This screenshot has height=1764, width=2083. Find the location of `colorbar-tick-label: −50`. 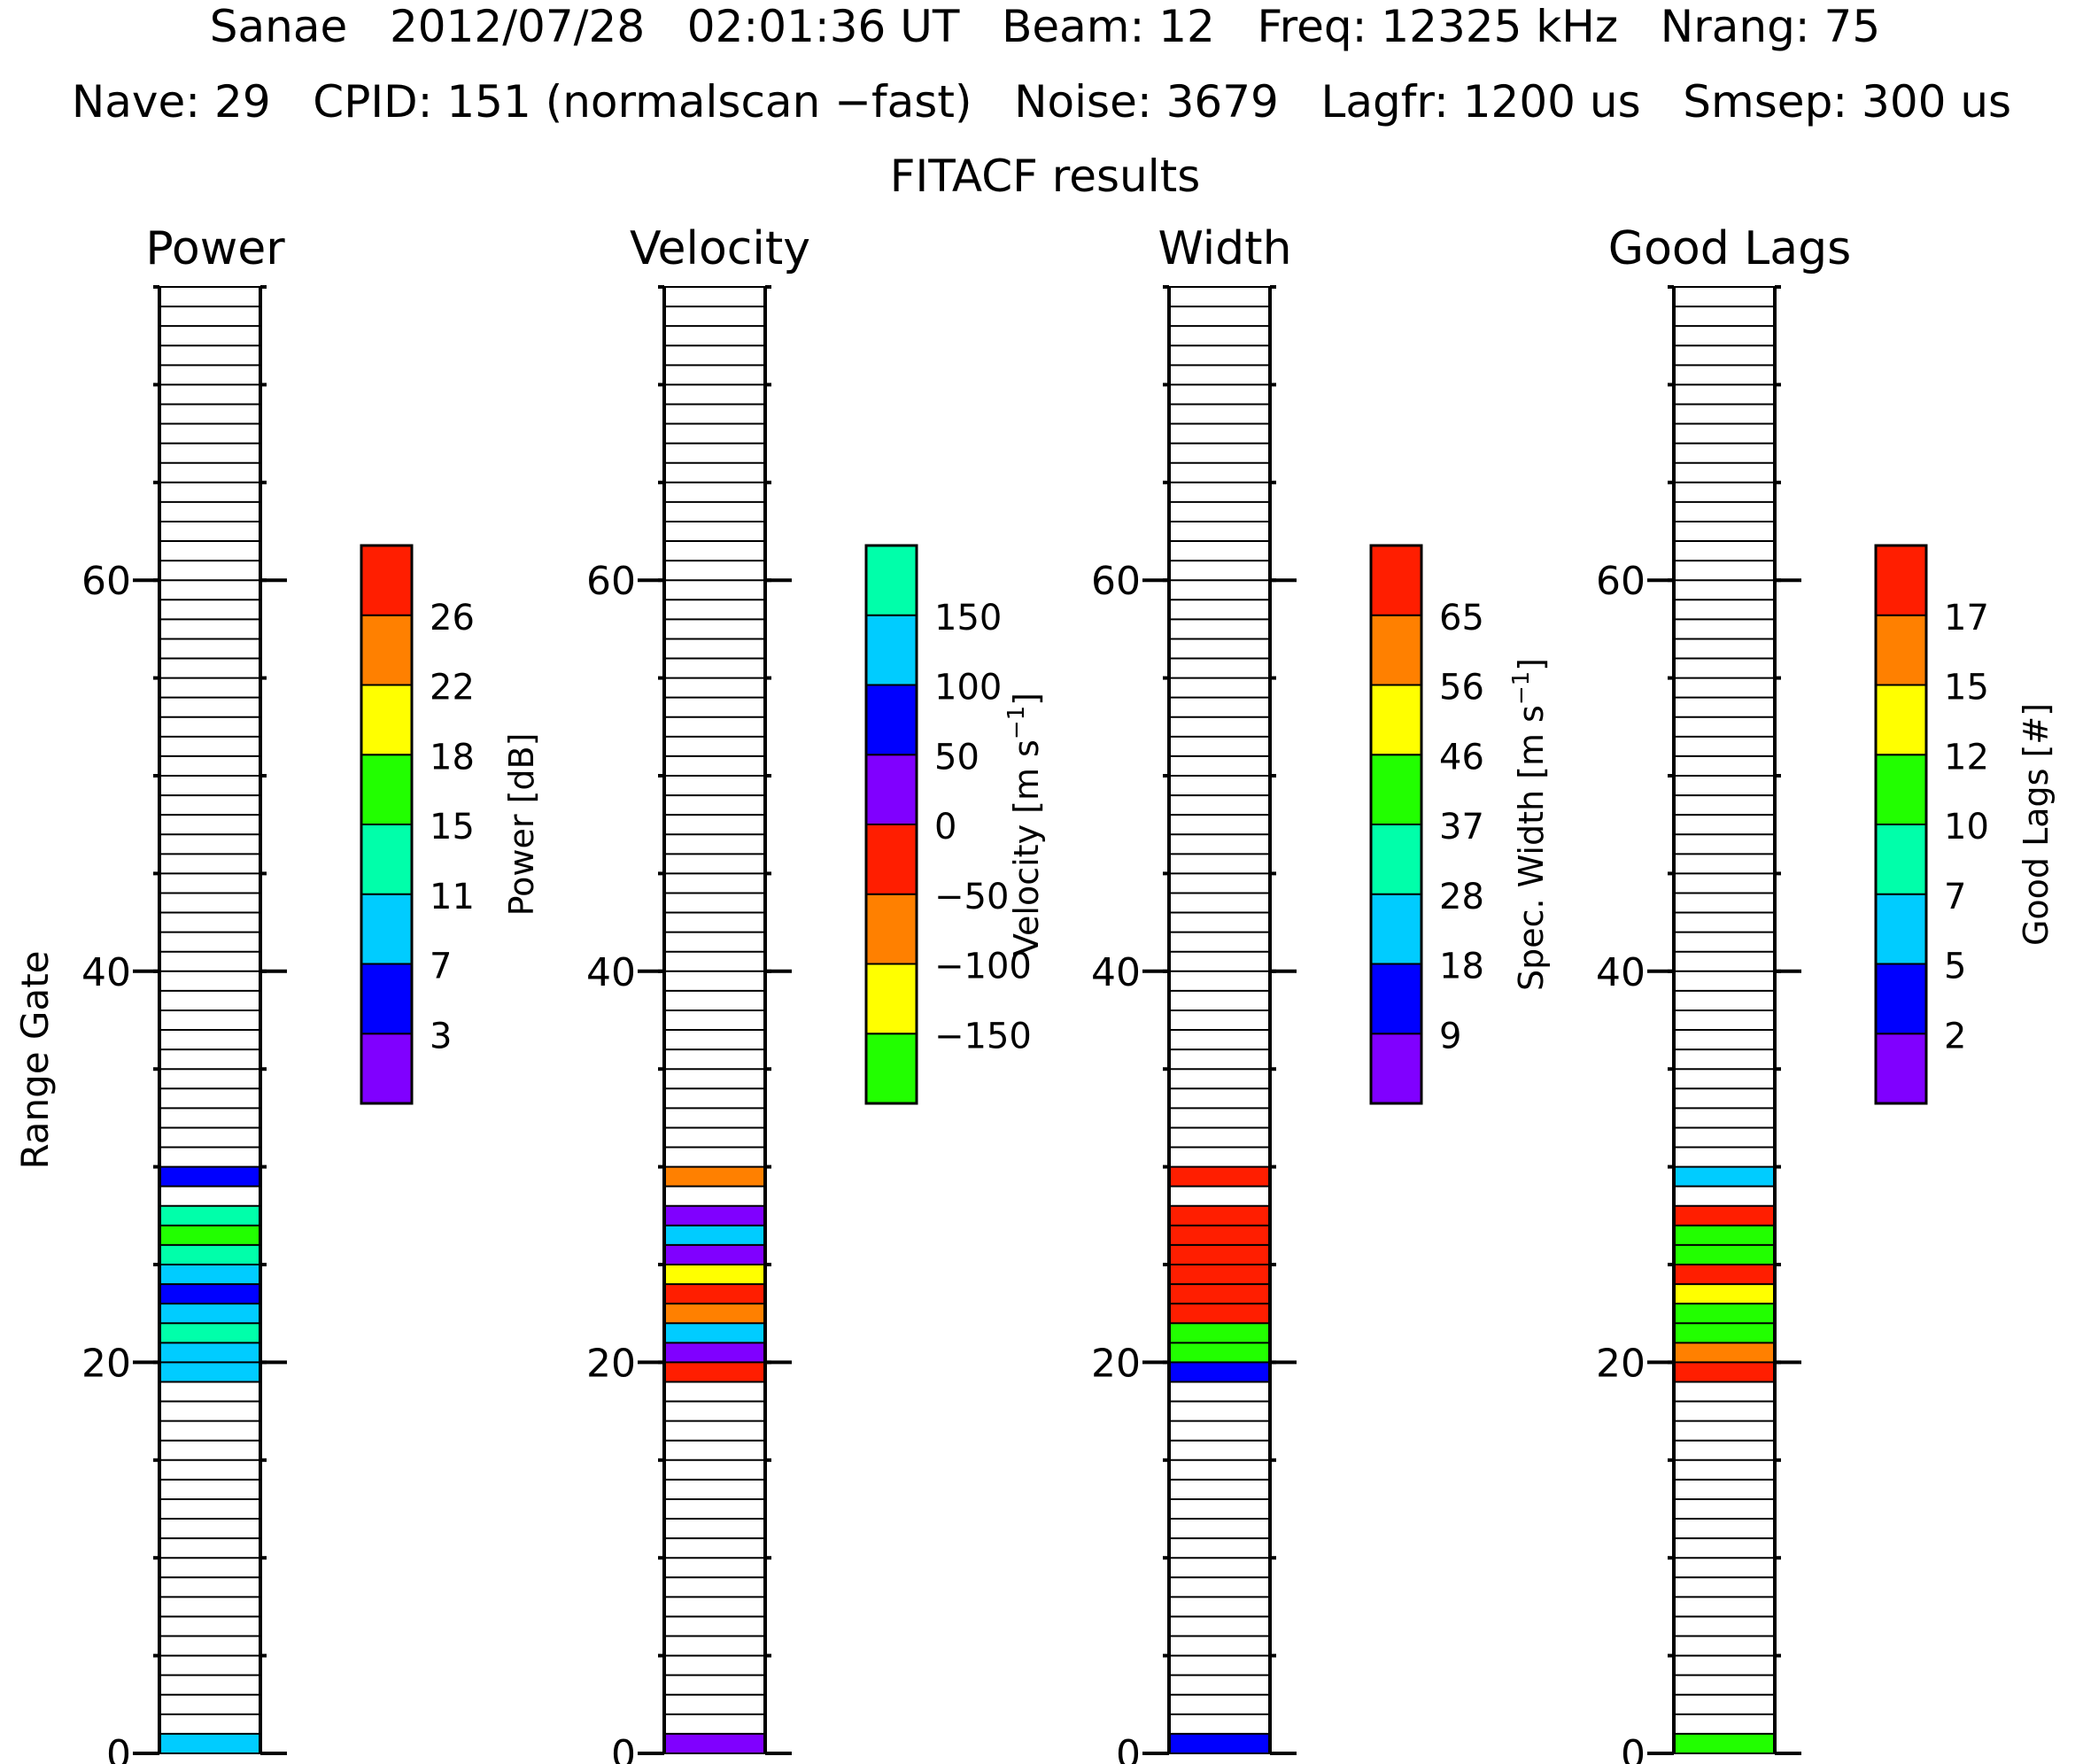

colorbar-tick-label: −50 is located at coordinates (972, 897).